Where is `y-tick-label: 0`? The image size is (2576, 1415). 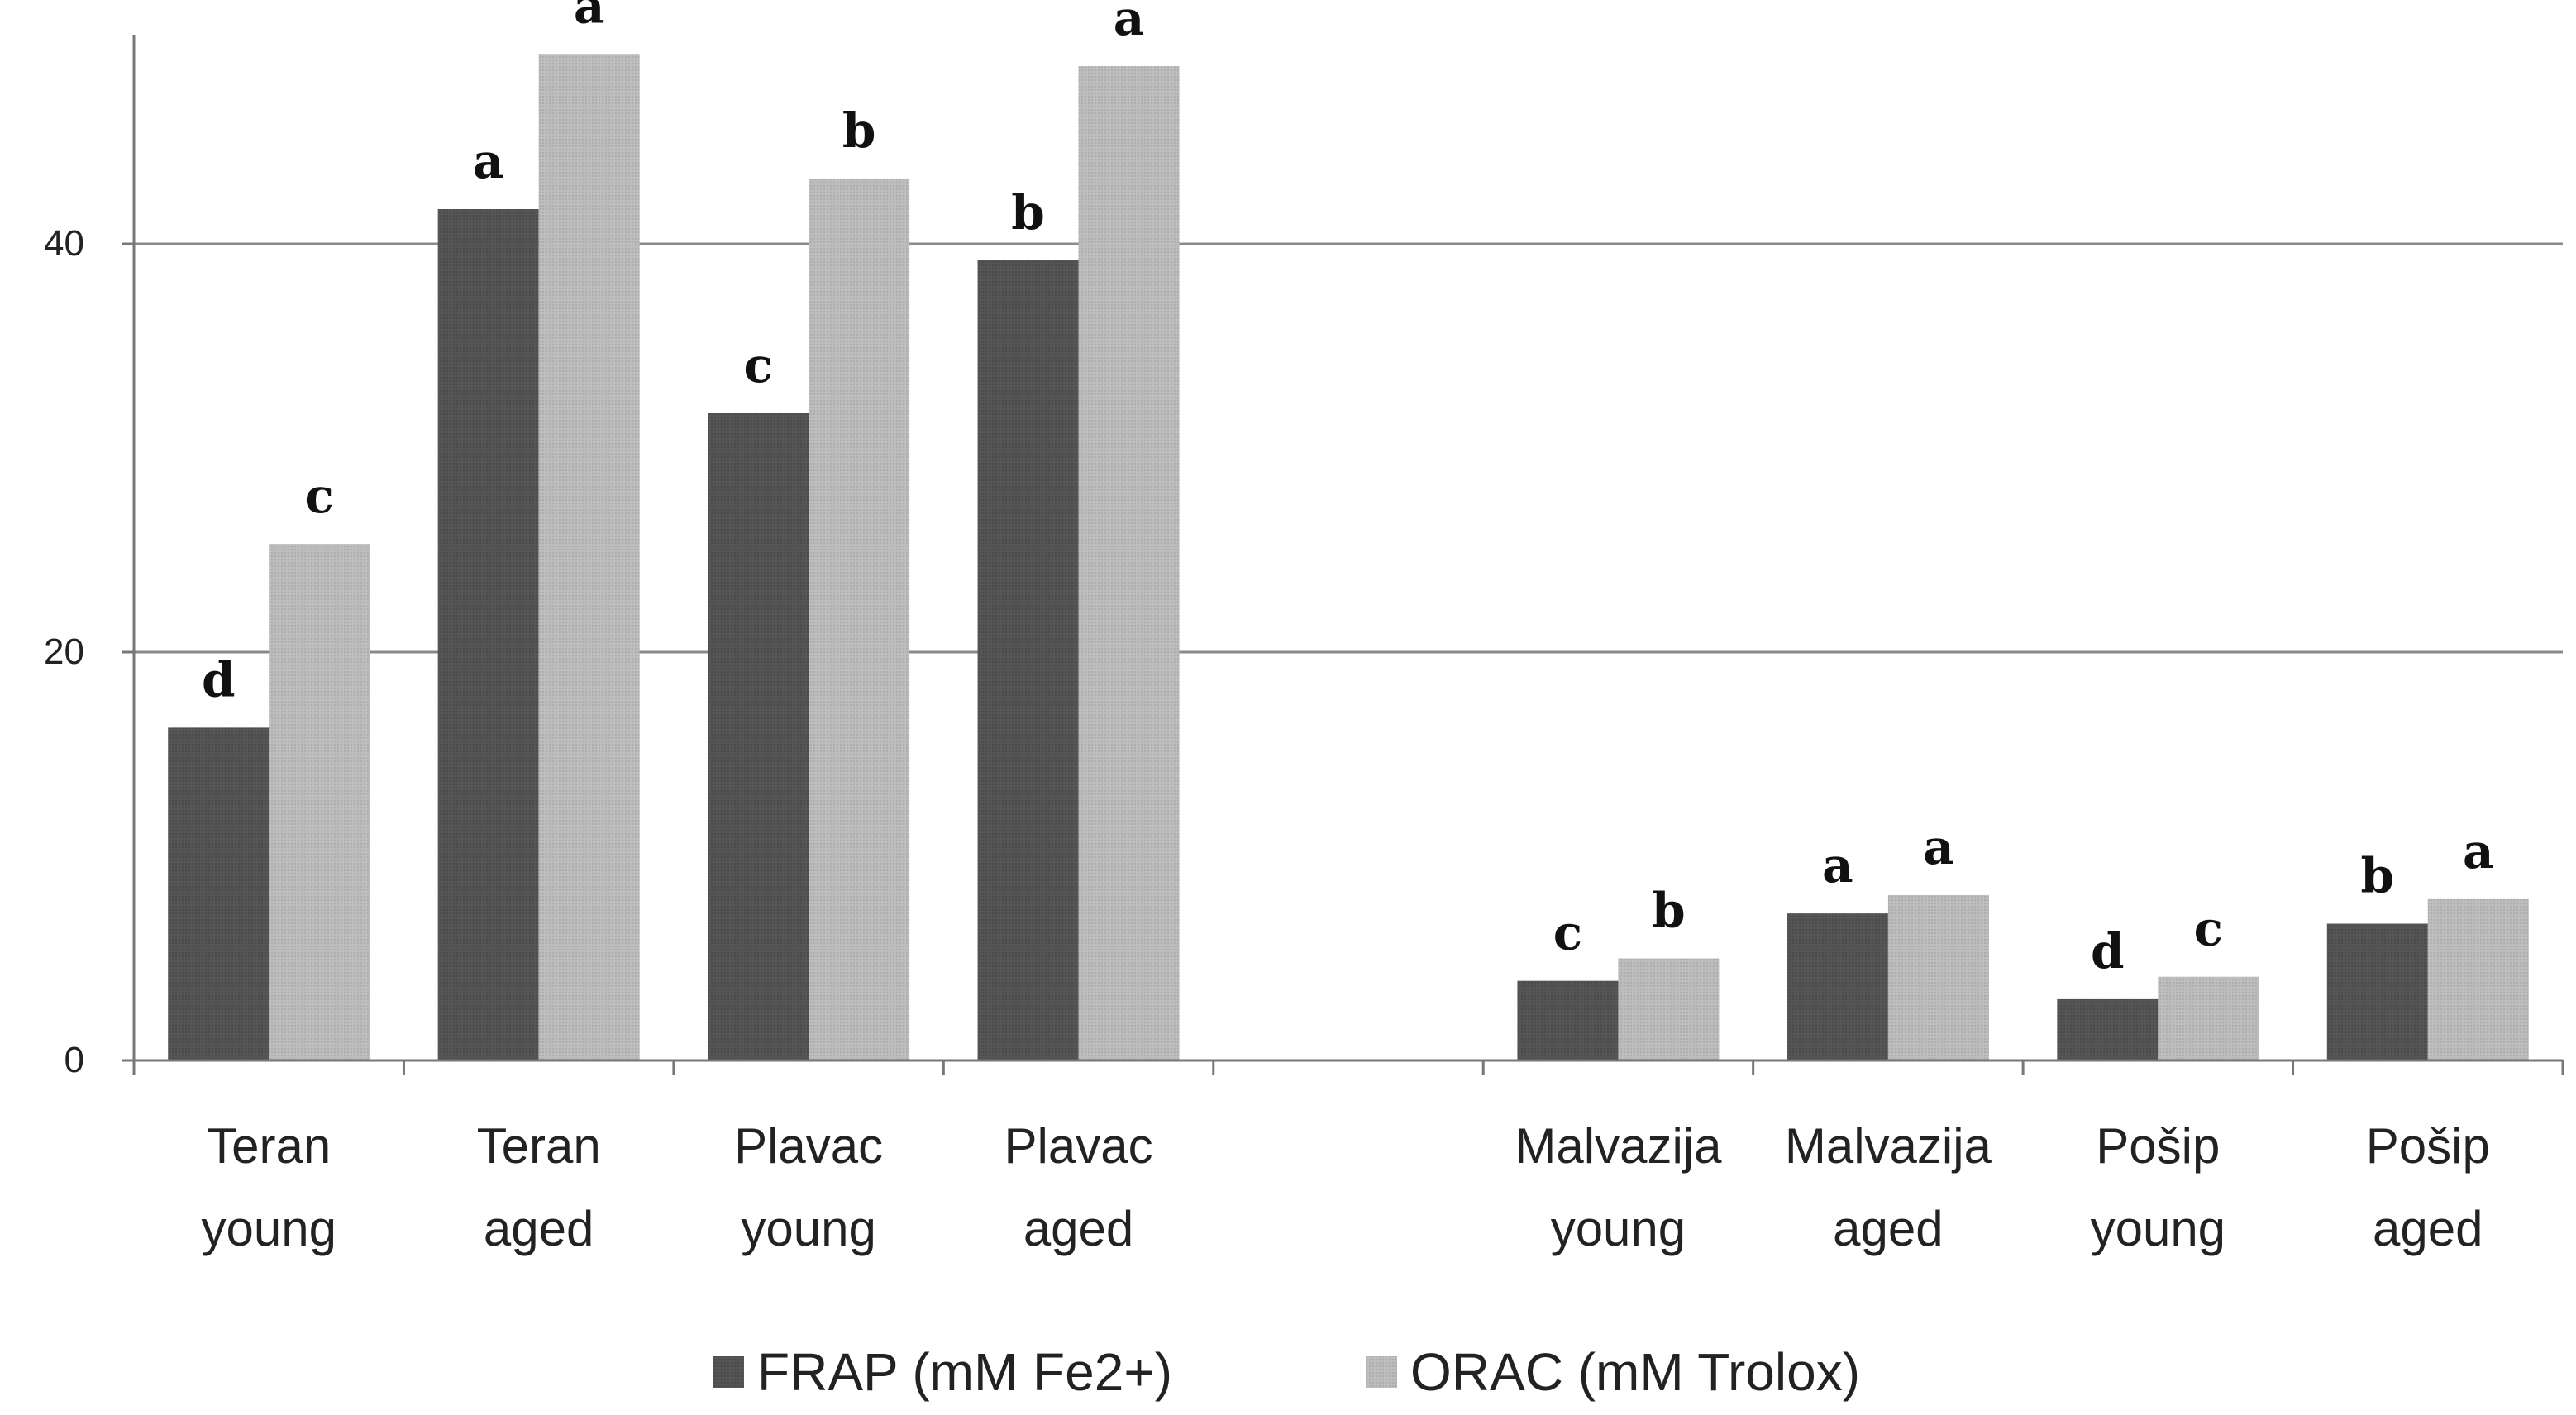 y-tick-label: 0 is located at coordinates (74, 1060).